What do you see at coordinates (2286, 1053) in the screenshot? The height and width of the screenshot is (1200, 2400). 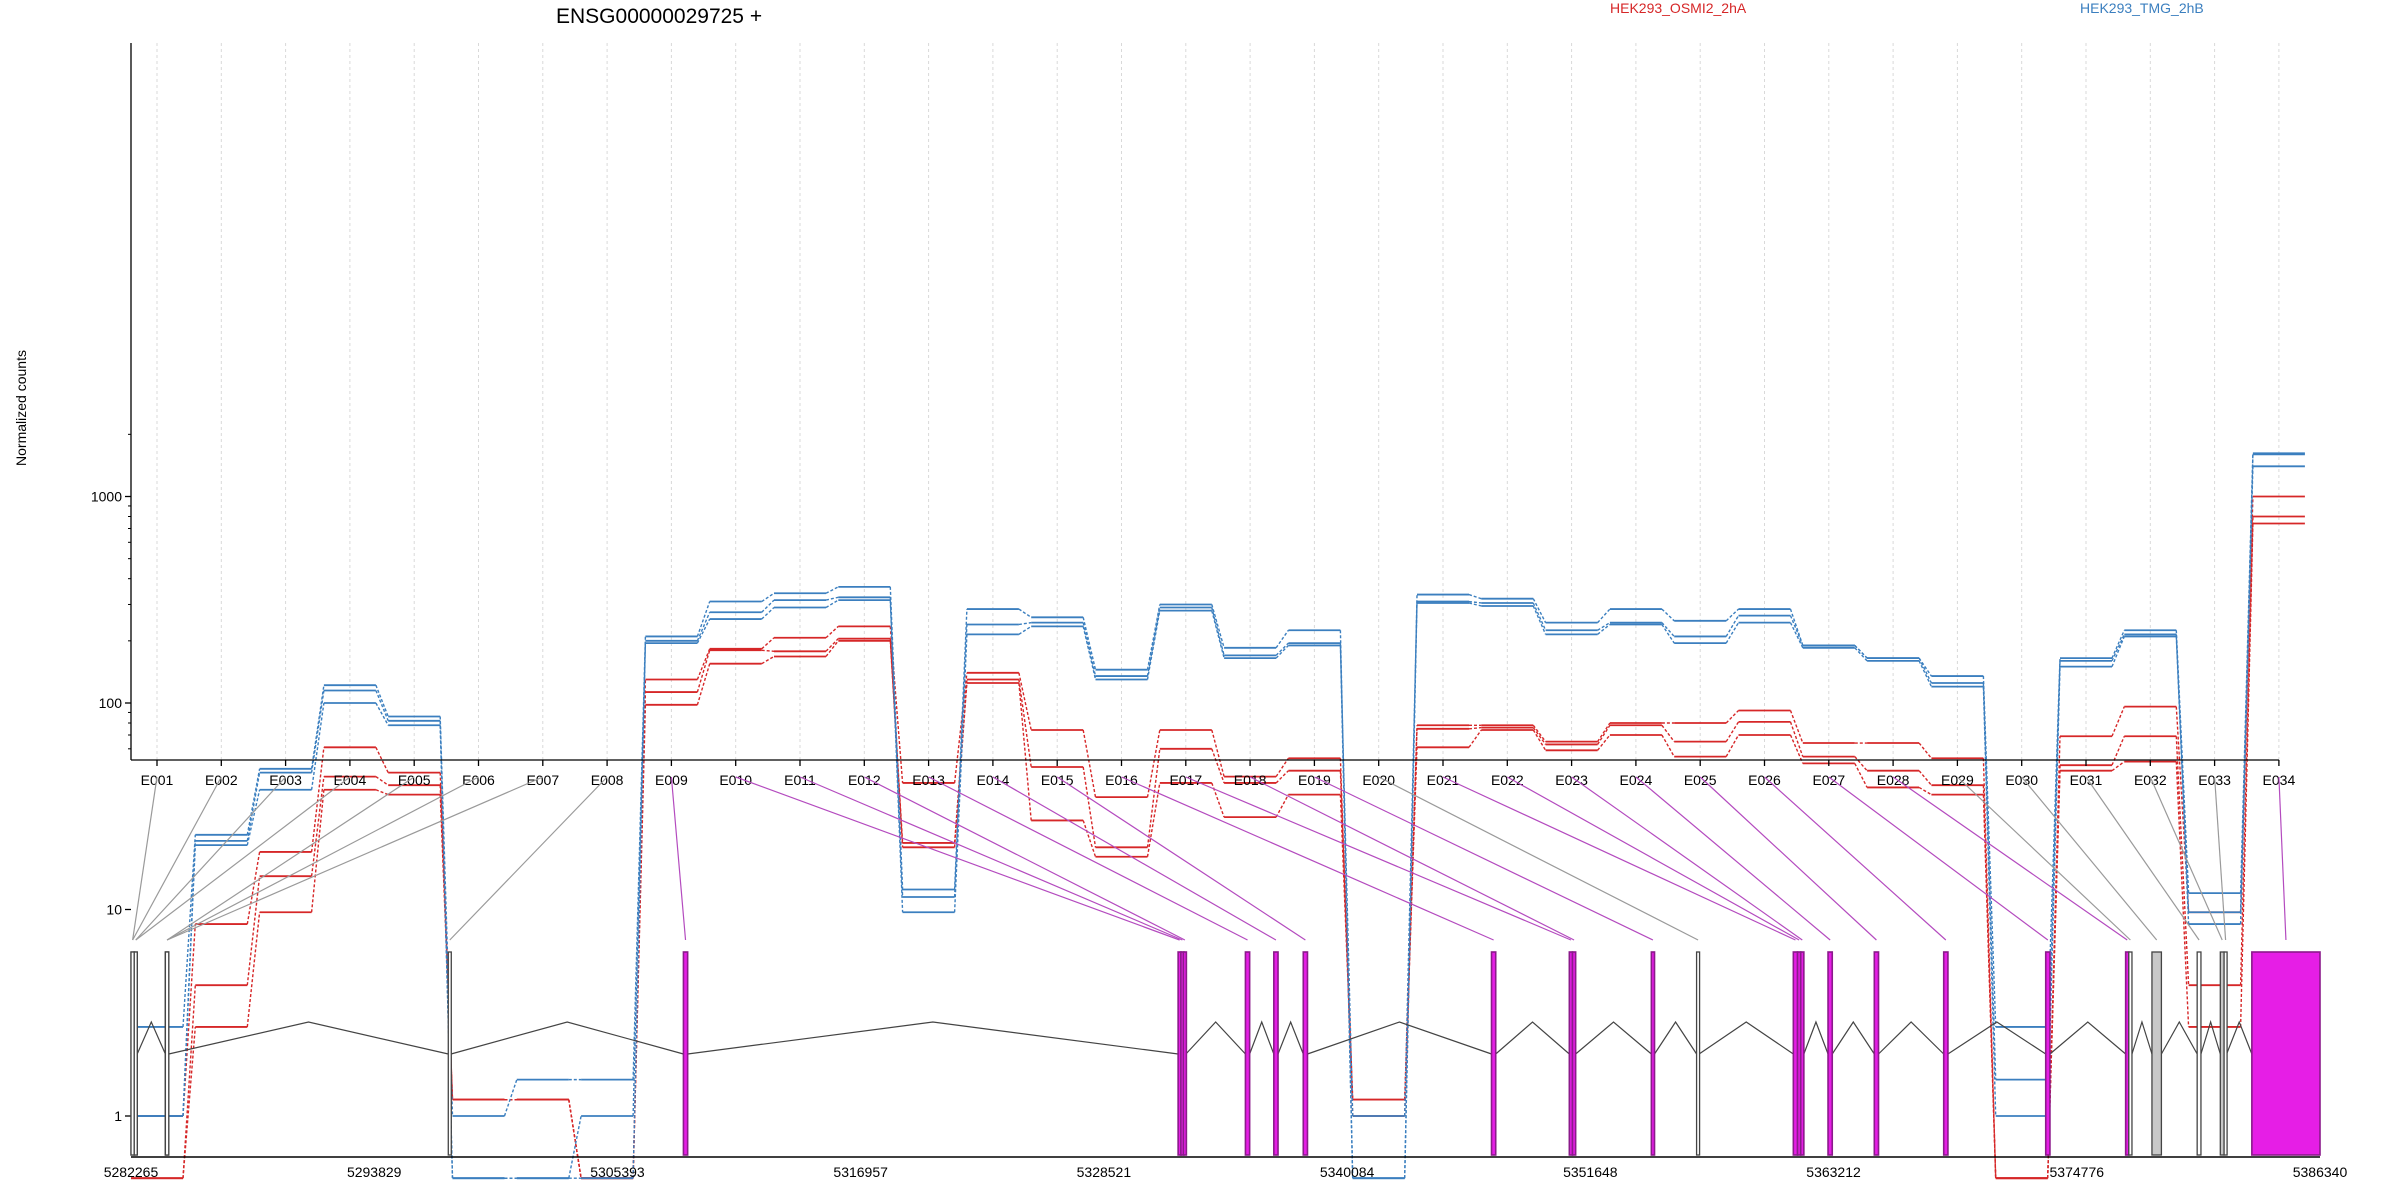 I see `exon-box-e034` at bounding box center [2286, 1053].